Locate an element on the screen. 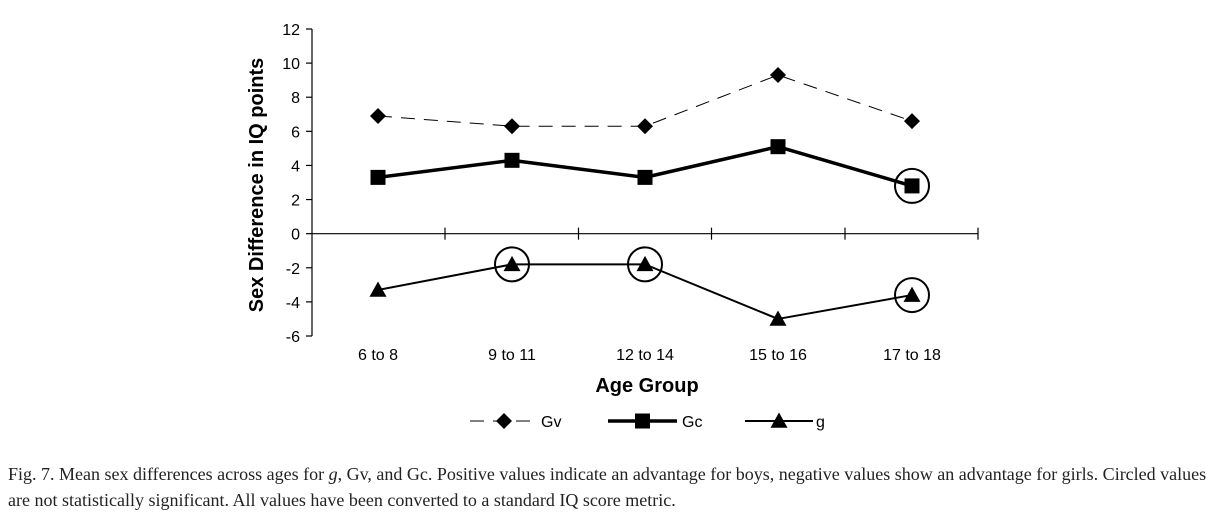  y-tick-label: -6 is located at coordinates (293, 337).